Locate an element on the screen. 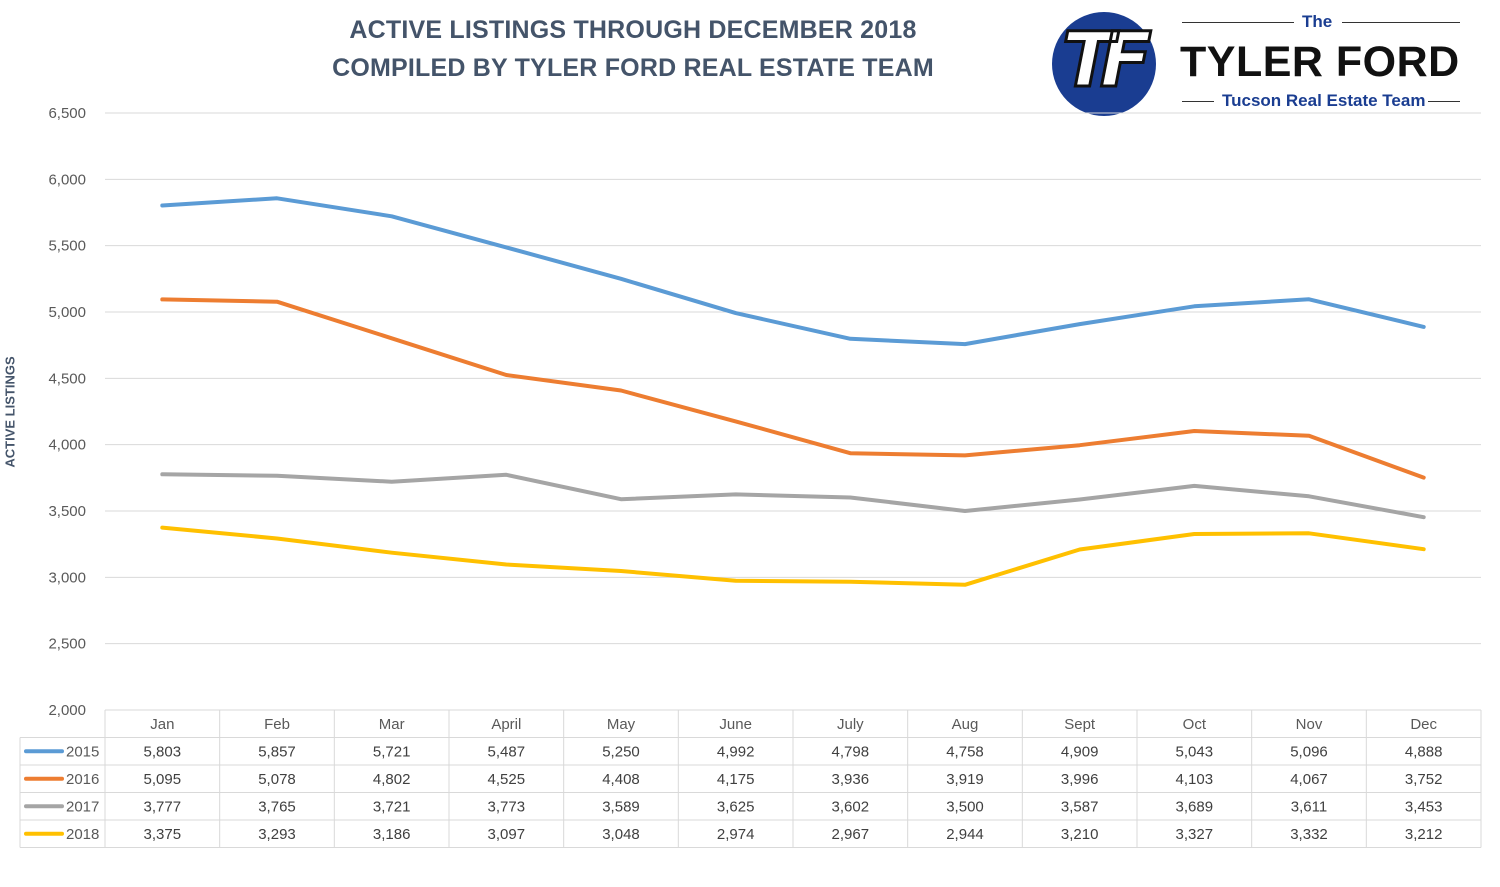 Image resolution: width=1500 pixels, height=887 pixels. data-label: 4,758 is located at coordinates (965, 751).